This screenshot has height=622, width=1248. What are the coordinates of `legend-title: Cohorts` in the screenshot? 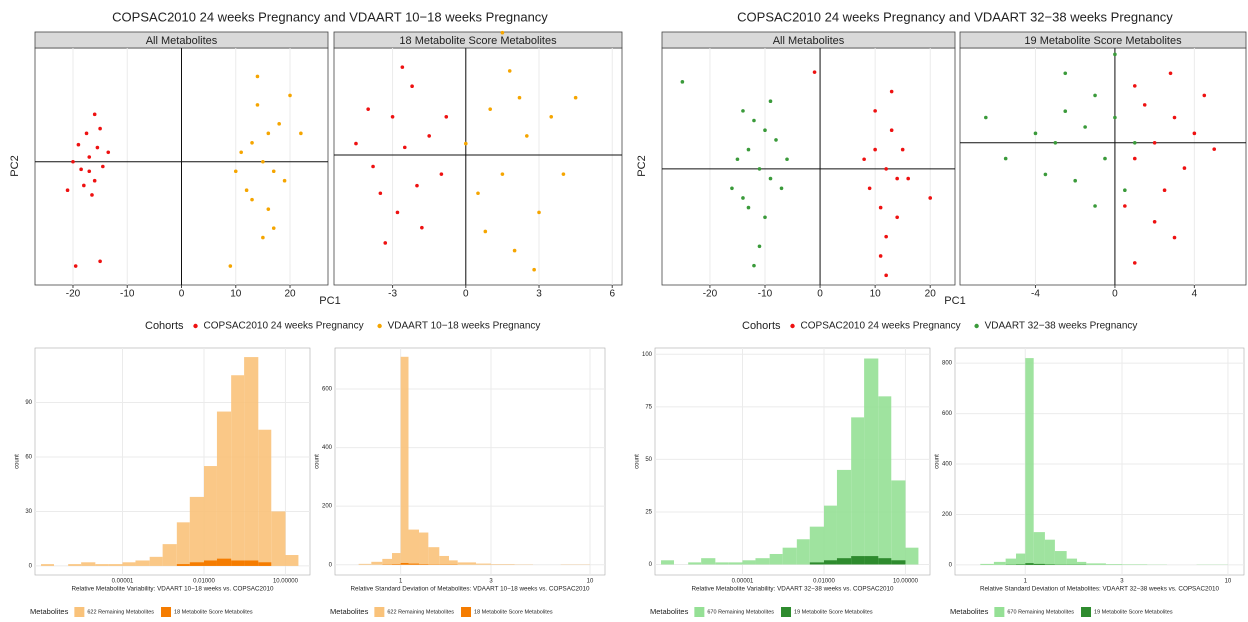 It's located at (164, 326).